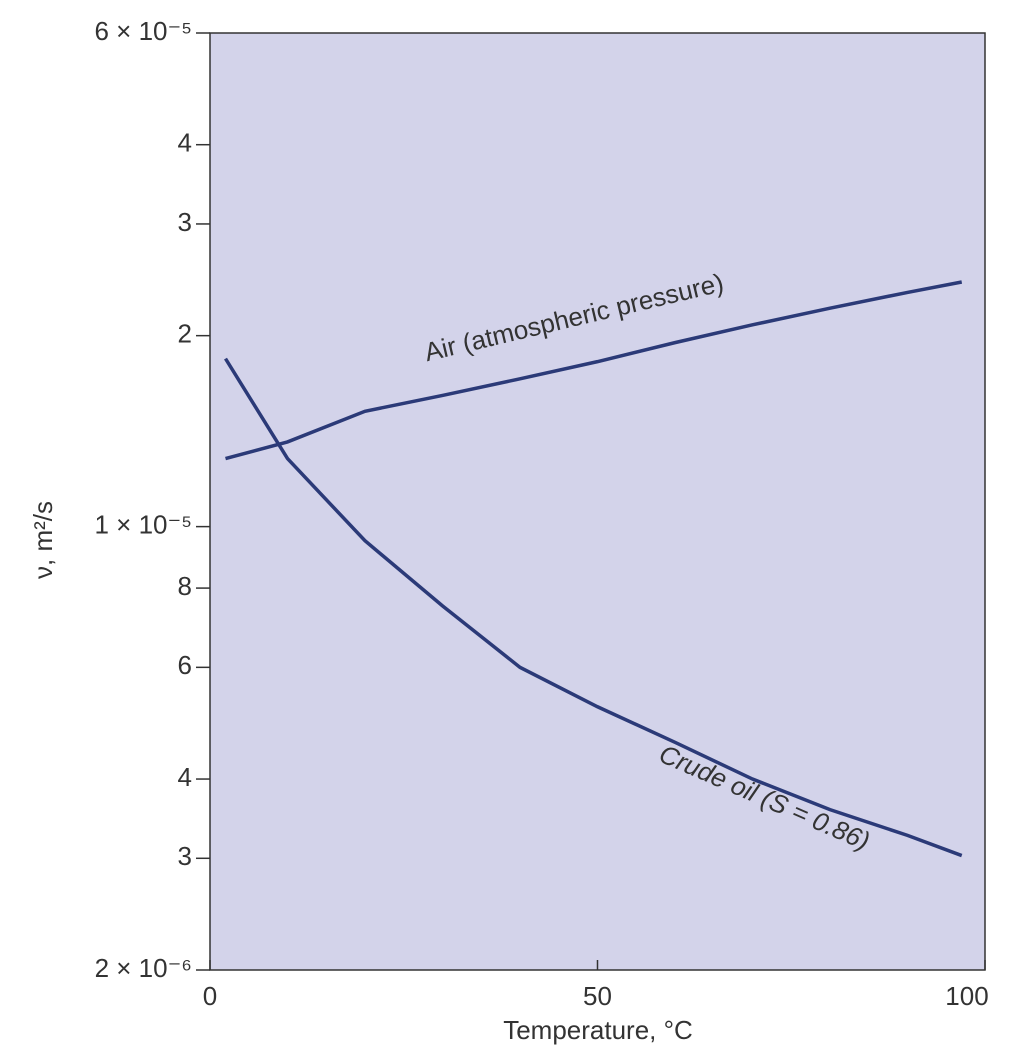 The height and width of the screenshot is (1056, 1012). I want to click on y-axis-label: ν, m²/s, so click(43, 540).